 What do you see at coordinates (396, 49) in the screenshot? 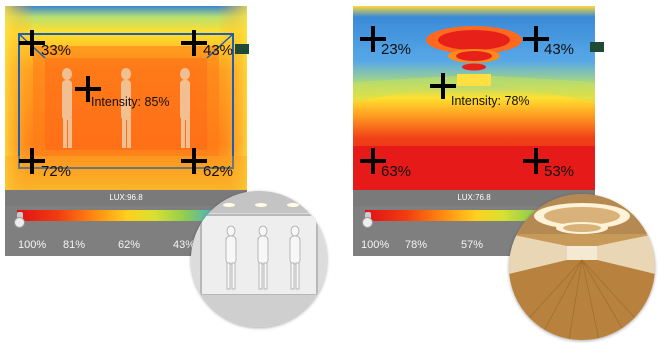
I see `reading-top-left: 23%` at bounding box center [396, 49].